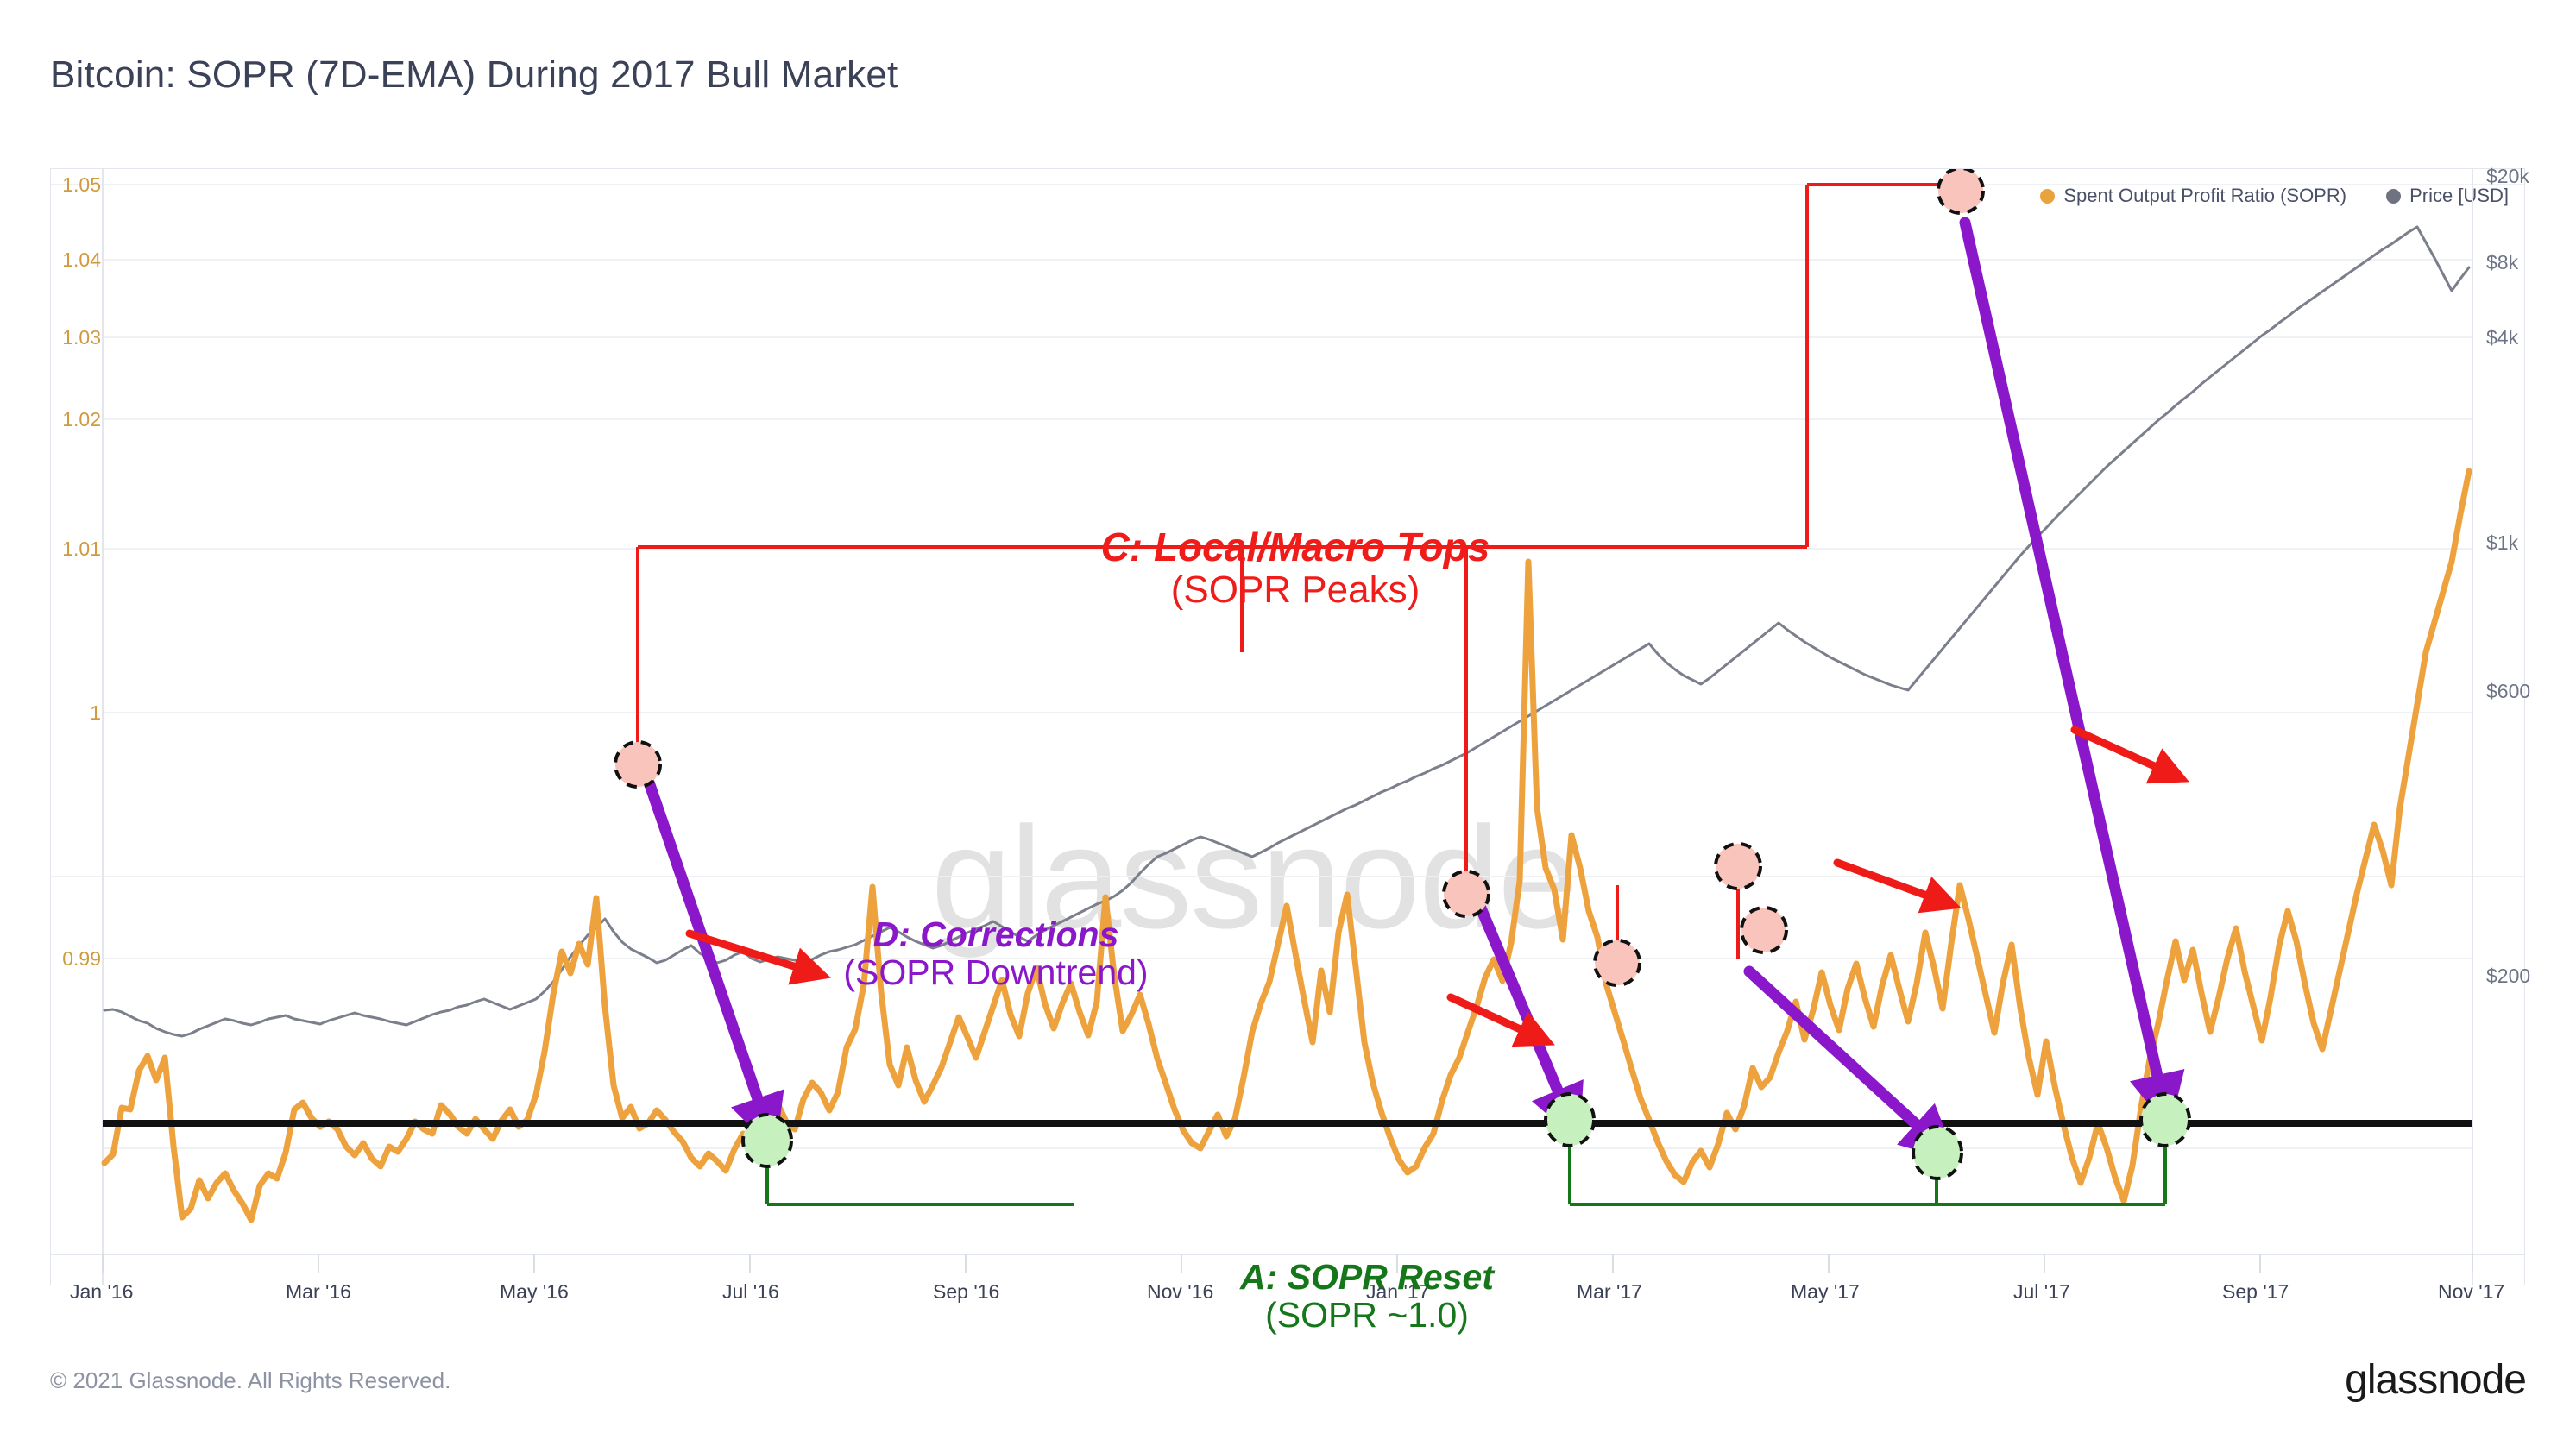  I want to click on annotation-reset-line1: A: SOPR Reset, so click(1367, 1277).